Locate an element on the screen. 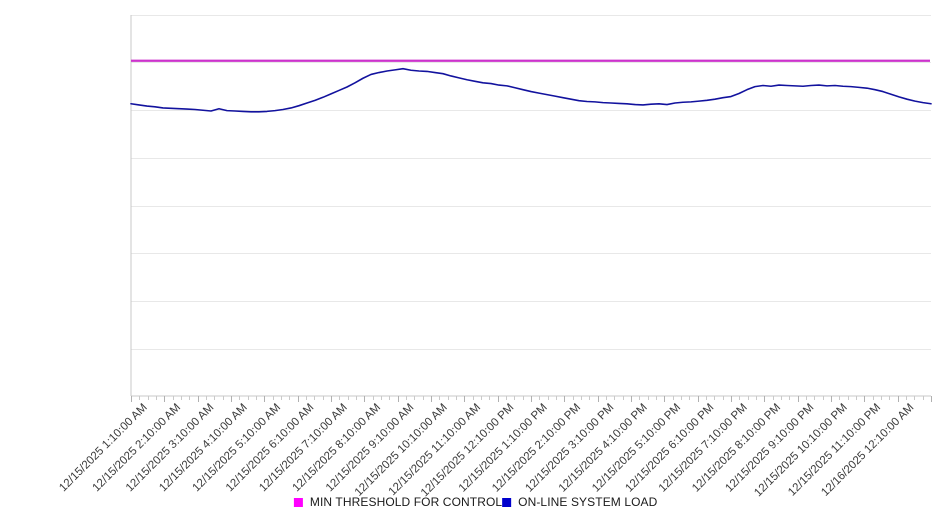 Image resolution: width=946 pixels, height=526 pixels. x-axis-ticks is located at coordinates (531, 399).